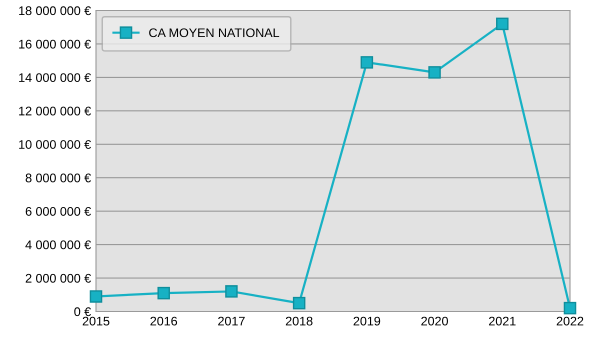 This screenshot has width=600, height=350. Describe the element at coordinates (55, 44) in the screenshot. I see `y-tick-label: 16 000 000 €` at that location.